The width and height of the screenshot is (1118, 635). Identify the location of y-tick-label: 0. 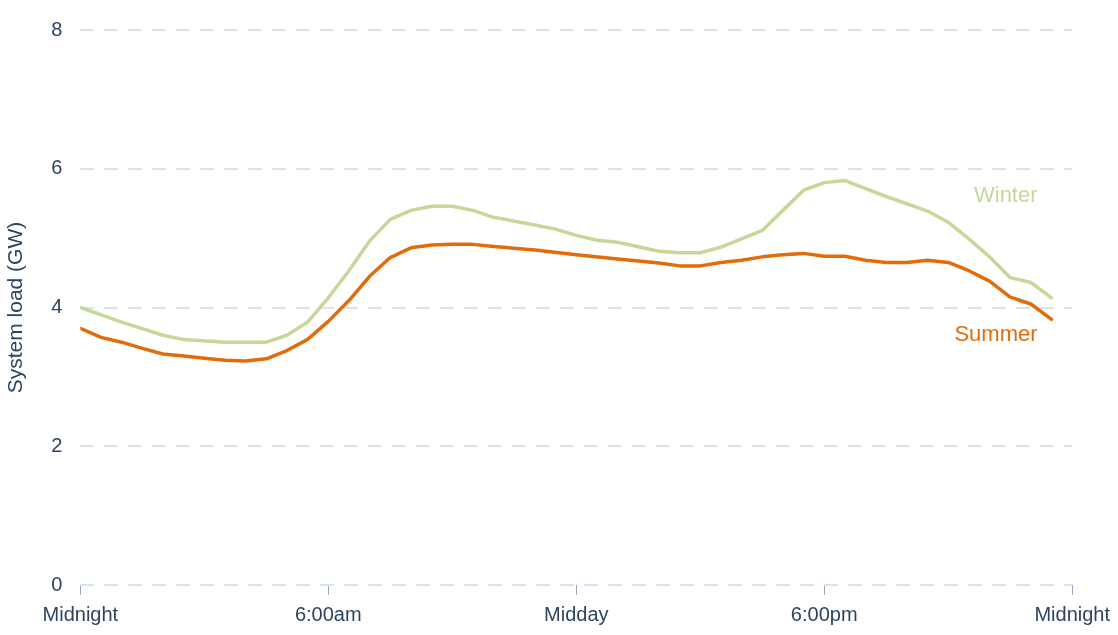
(57, 583).